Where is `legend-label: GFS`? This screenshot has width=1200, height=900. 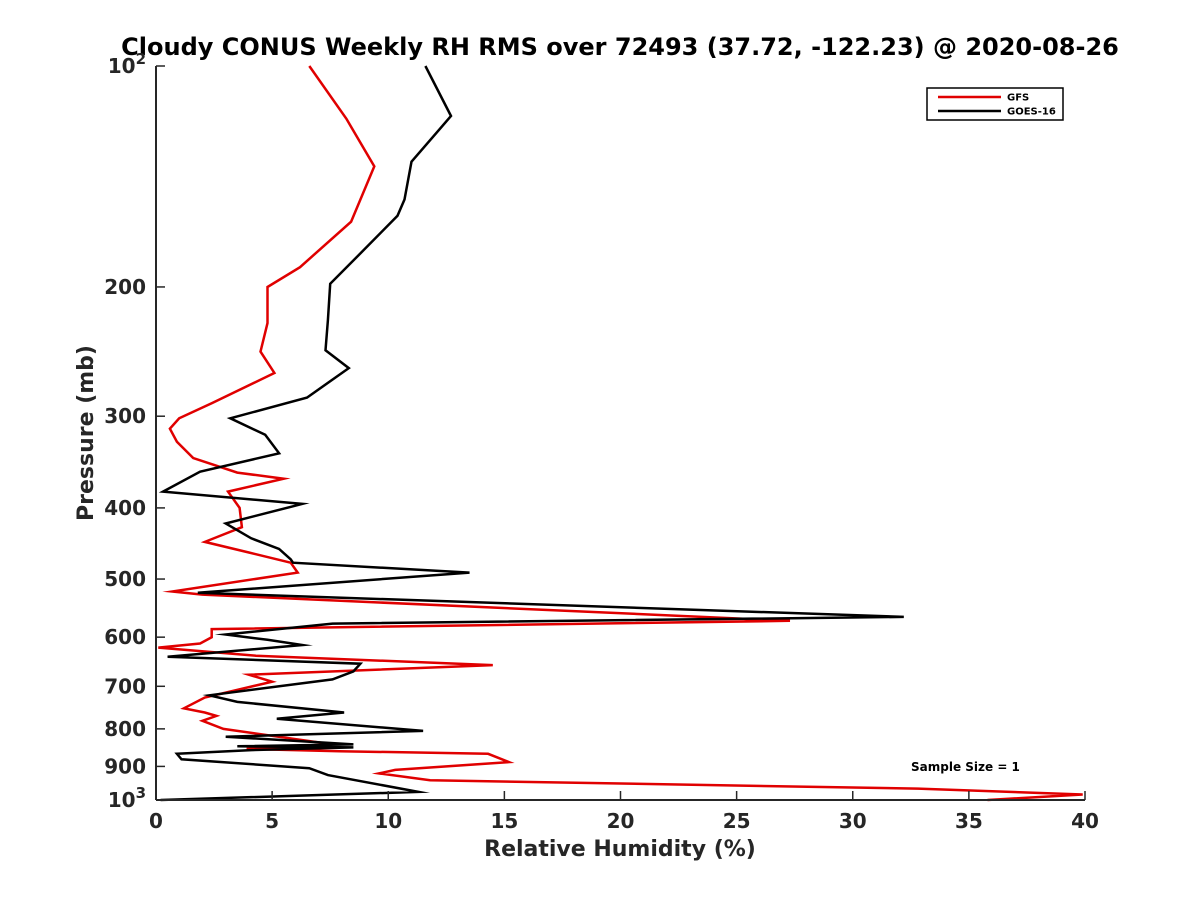
legend-label: GFS is located at coordinates (1018, 98).